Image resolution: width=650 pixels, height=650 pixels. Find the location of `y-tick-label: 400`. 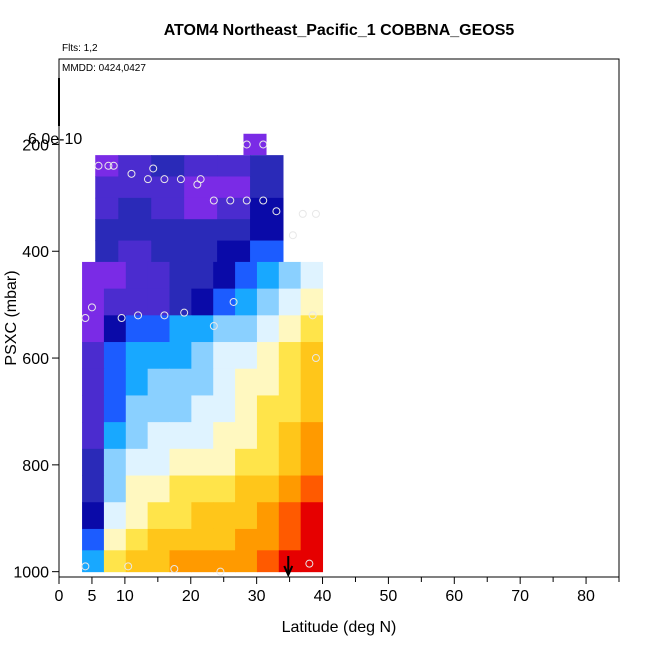

y-tick-label: 400 is located at coordinates (35, 252).